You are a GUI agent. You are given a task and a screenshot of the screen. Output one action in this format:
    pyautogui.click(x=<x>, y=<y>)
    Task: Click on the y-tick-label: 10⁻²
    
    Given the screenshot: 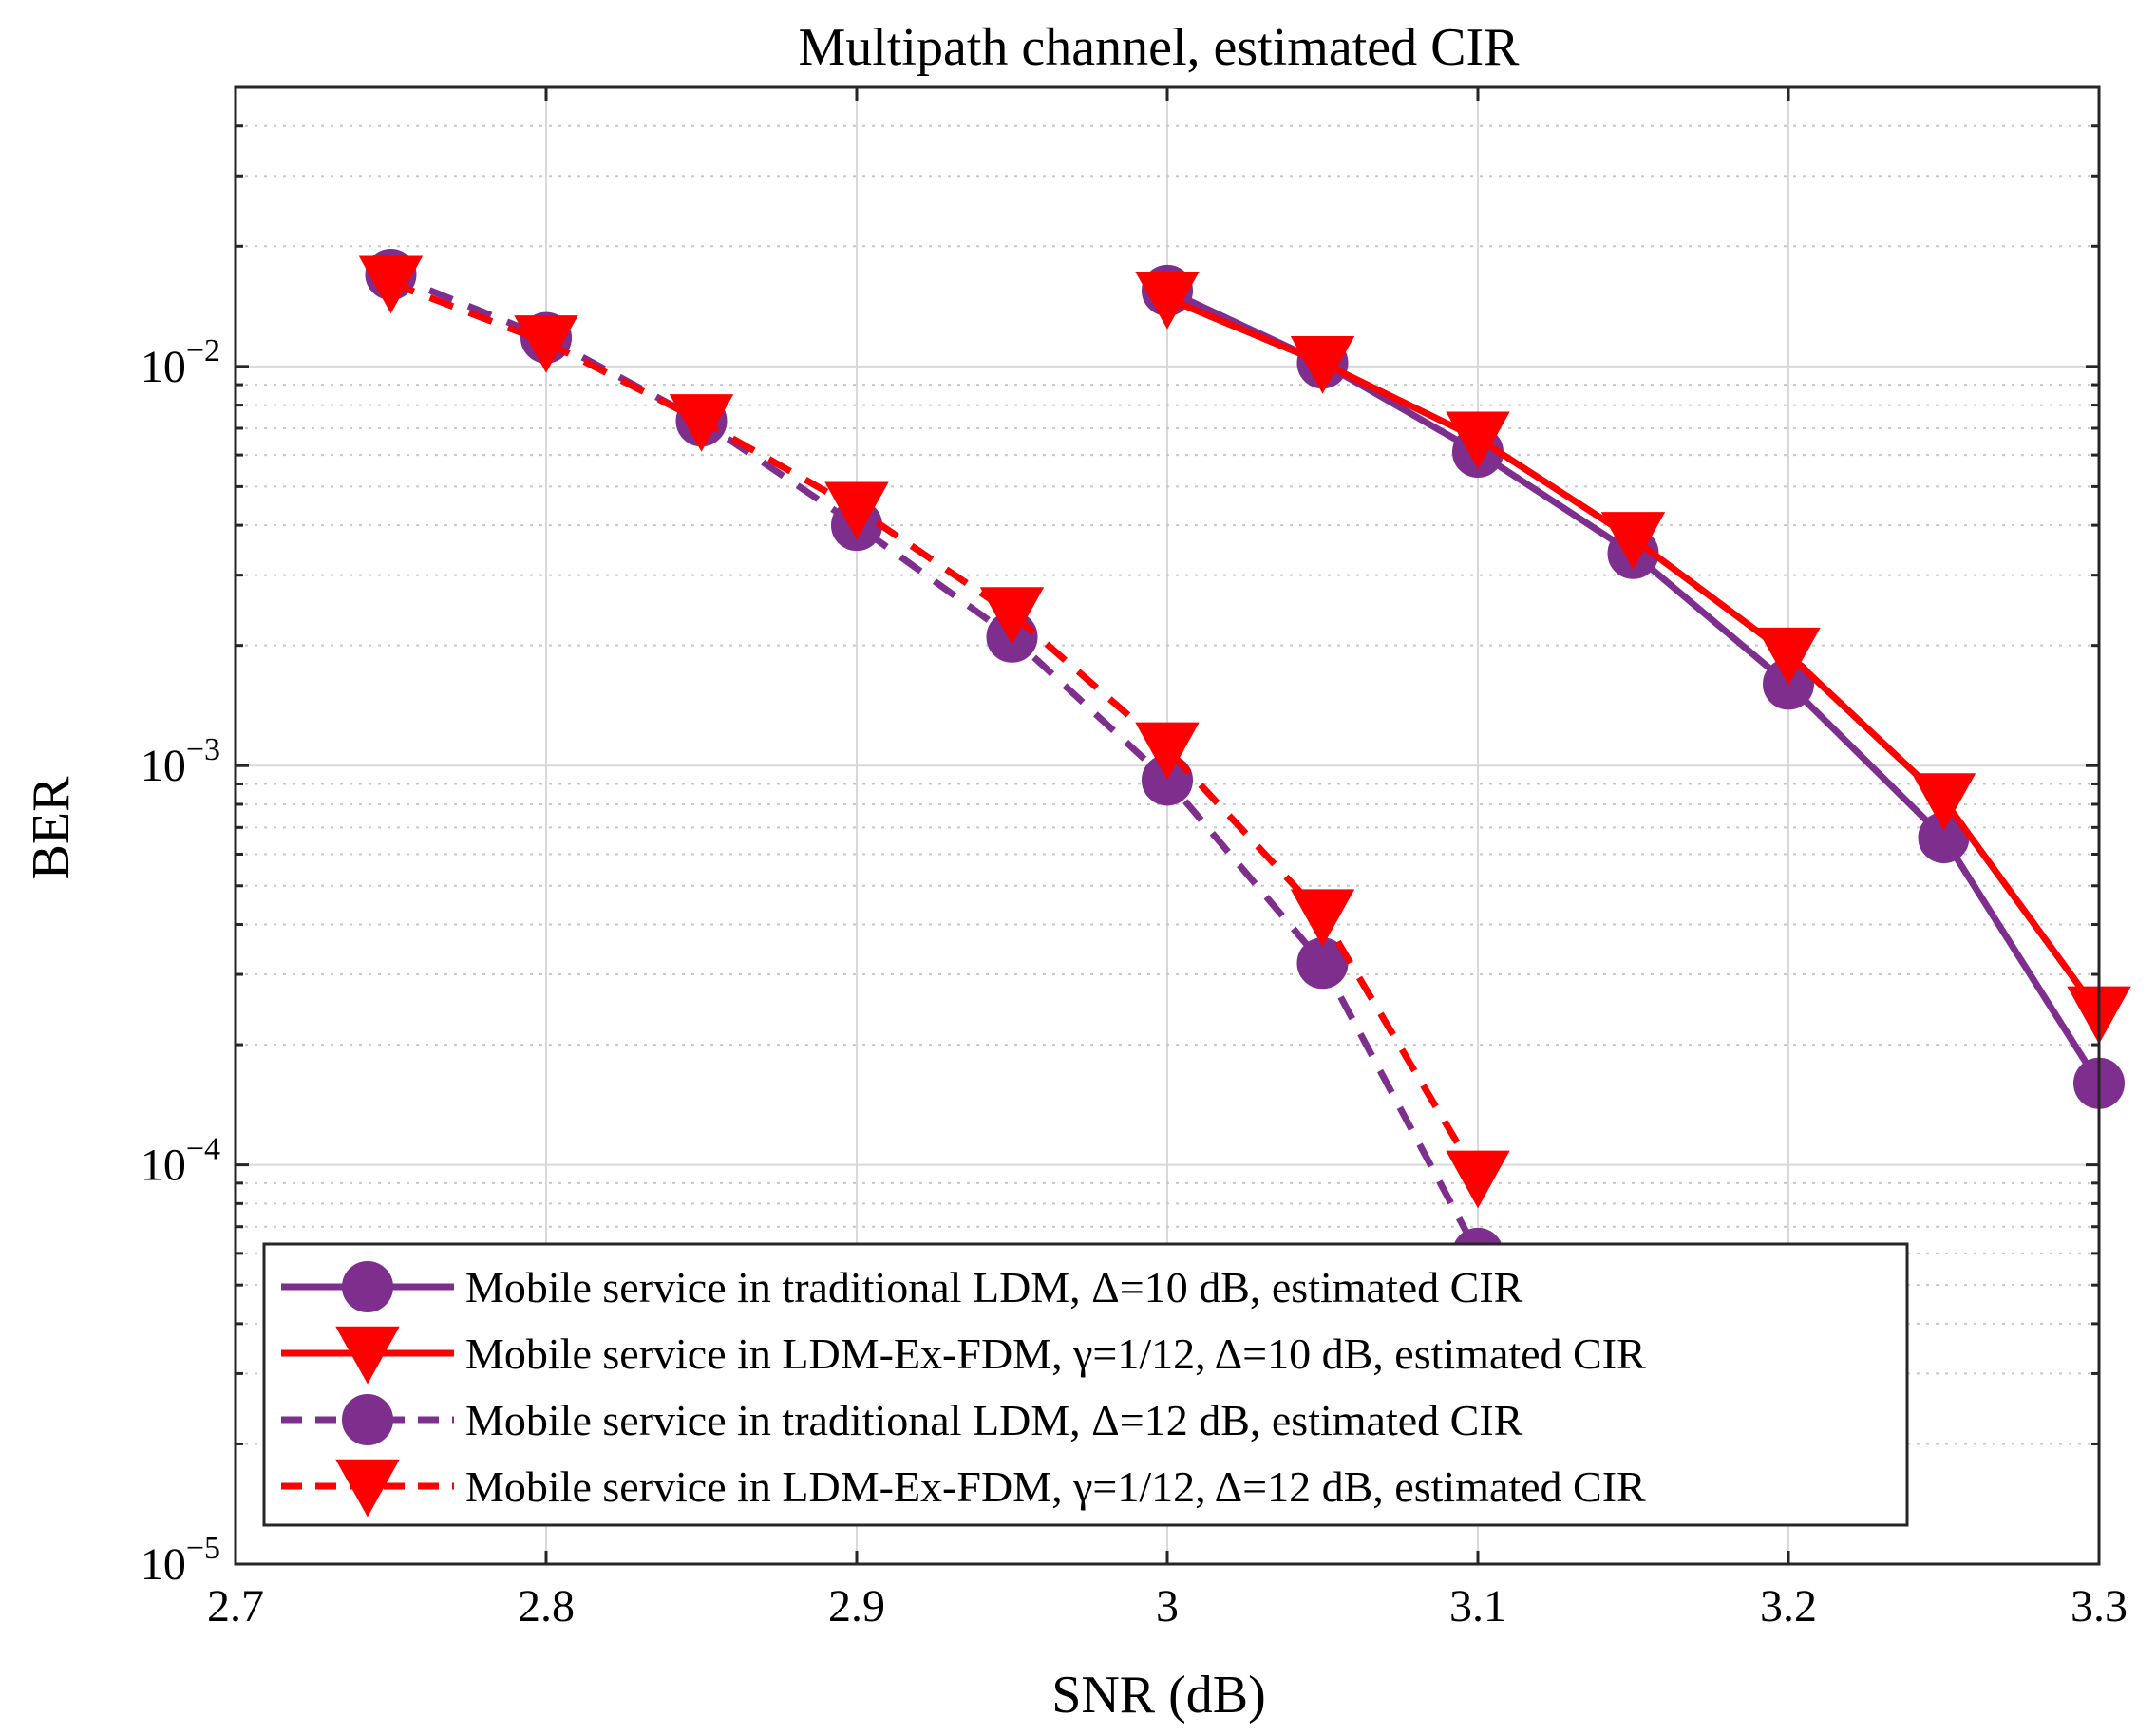 What is the action you would take?
    pyautogui.click(x=180, y=362)
    